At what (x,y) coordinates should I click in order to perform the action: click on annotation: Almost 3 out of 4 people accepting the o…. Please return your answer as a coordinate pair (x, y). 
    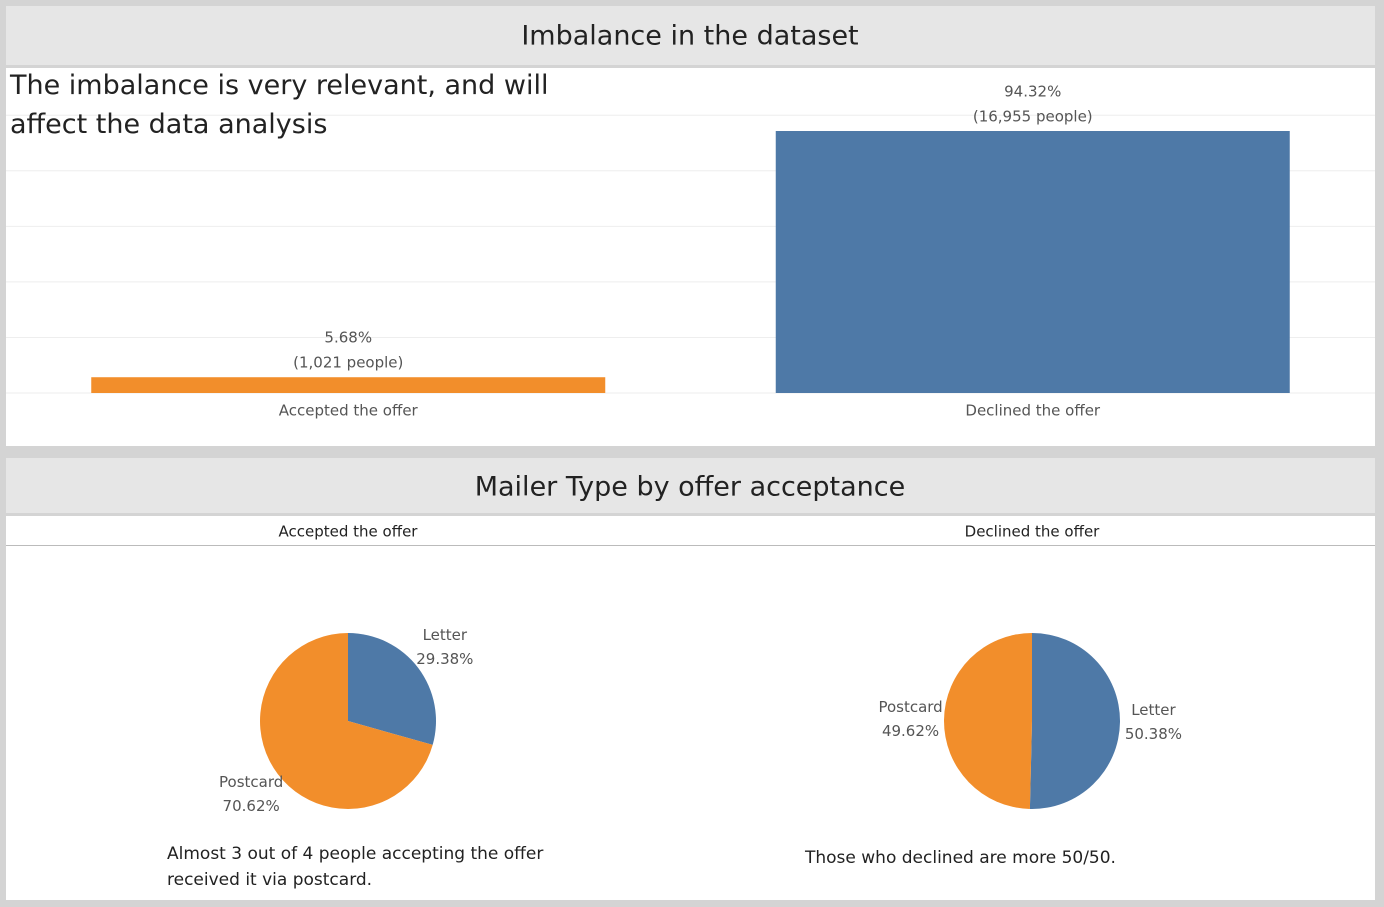
    Looking at the image, I should click on (355, 867).